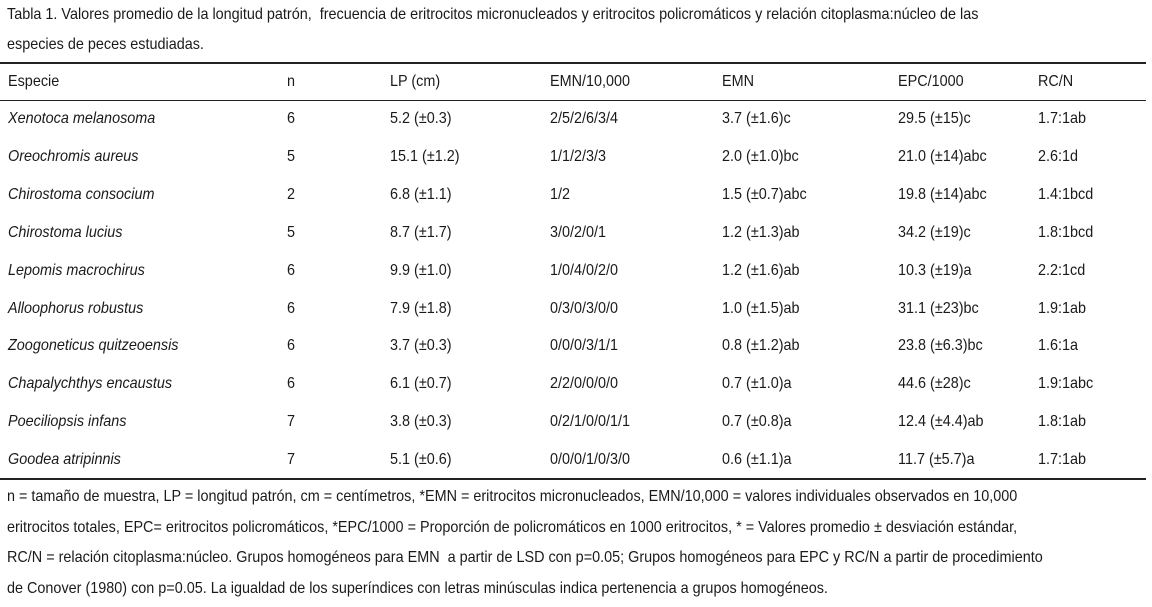  Describe the element at coordinates (934, 118) in the screenshot. I see `table-cell: 29.5 (±15)c` at that location.